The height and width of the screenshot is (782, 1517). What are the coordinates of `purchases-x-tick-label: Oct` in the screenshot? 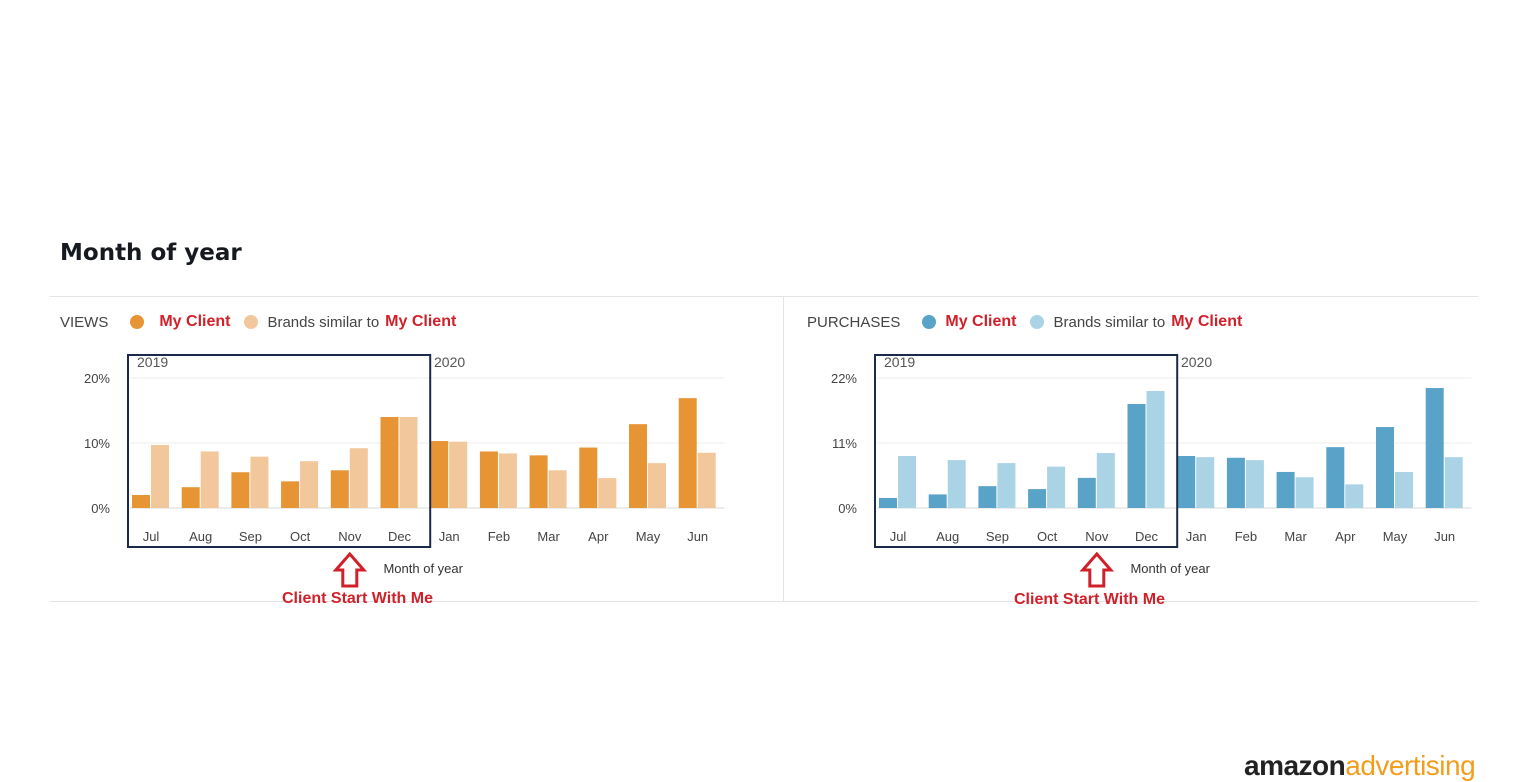 It's located at (1047, 536).